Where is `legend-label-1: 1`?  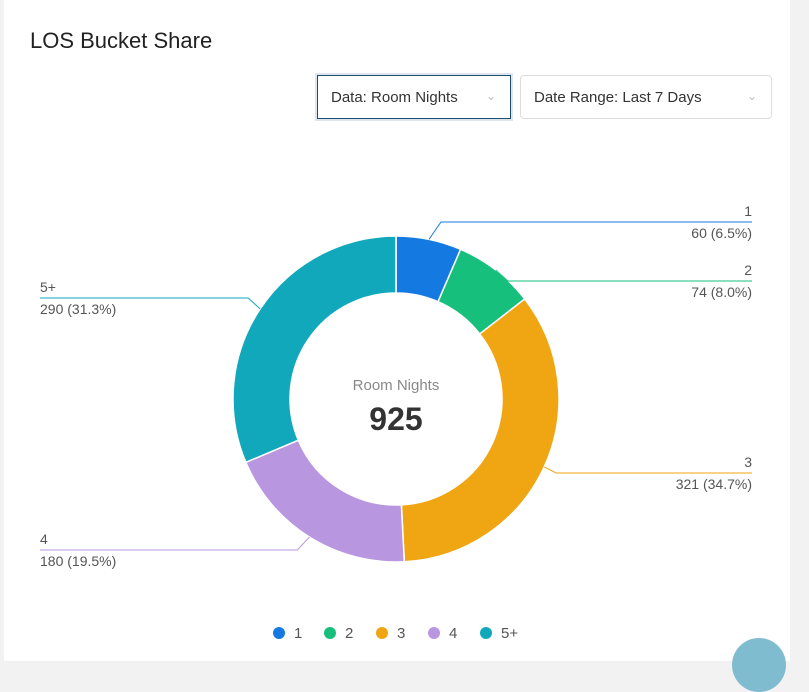 legend-label-1: 1 is located at coordinates (298, 633).